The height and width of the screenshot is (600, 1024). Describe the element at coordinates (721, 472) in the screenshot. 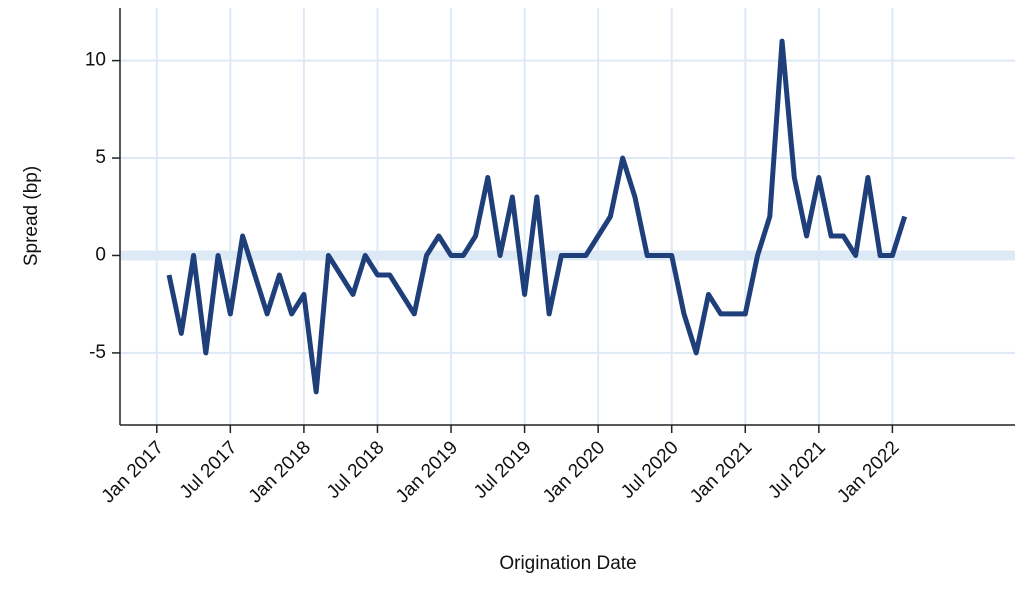

I see `x-tick-label: Jan 2021` at that location.